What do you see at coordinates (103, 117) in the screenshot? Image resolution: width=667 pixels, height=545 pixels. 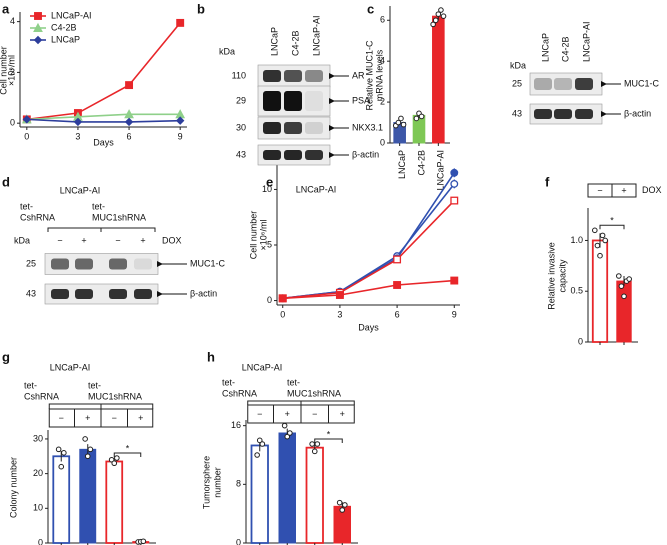 I see `series-line` at bounding box center [103, 117].